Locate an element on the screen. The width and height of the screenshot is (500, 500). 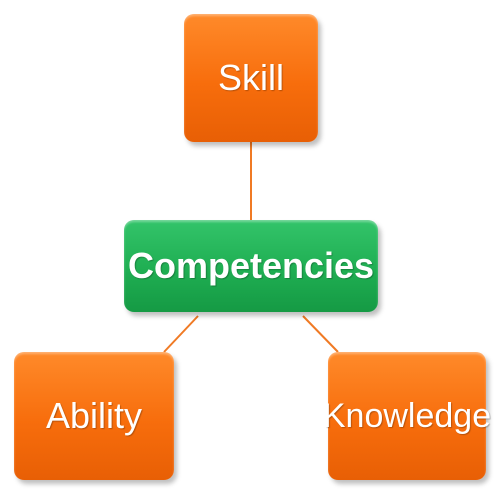
node-ability-label: Ability is located at coordinates (94, 415).